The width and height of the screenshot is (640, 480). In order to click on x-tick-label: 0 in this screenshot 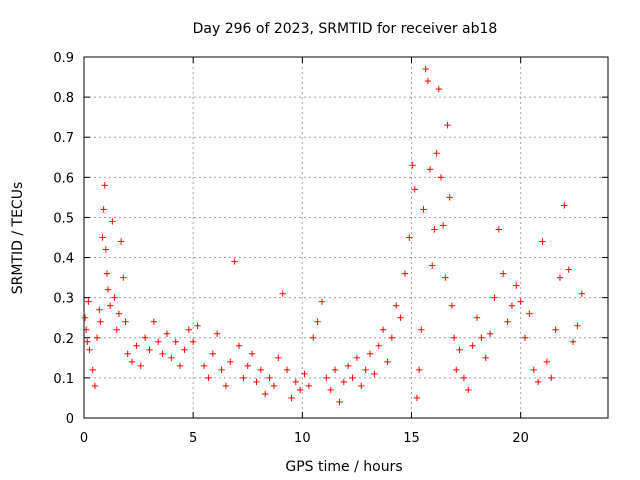, I will do `click(84, 438)`.